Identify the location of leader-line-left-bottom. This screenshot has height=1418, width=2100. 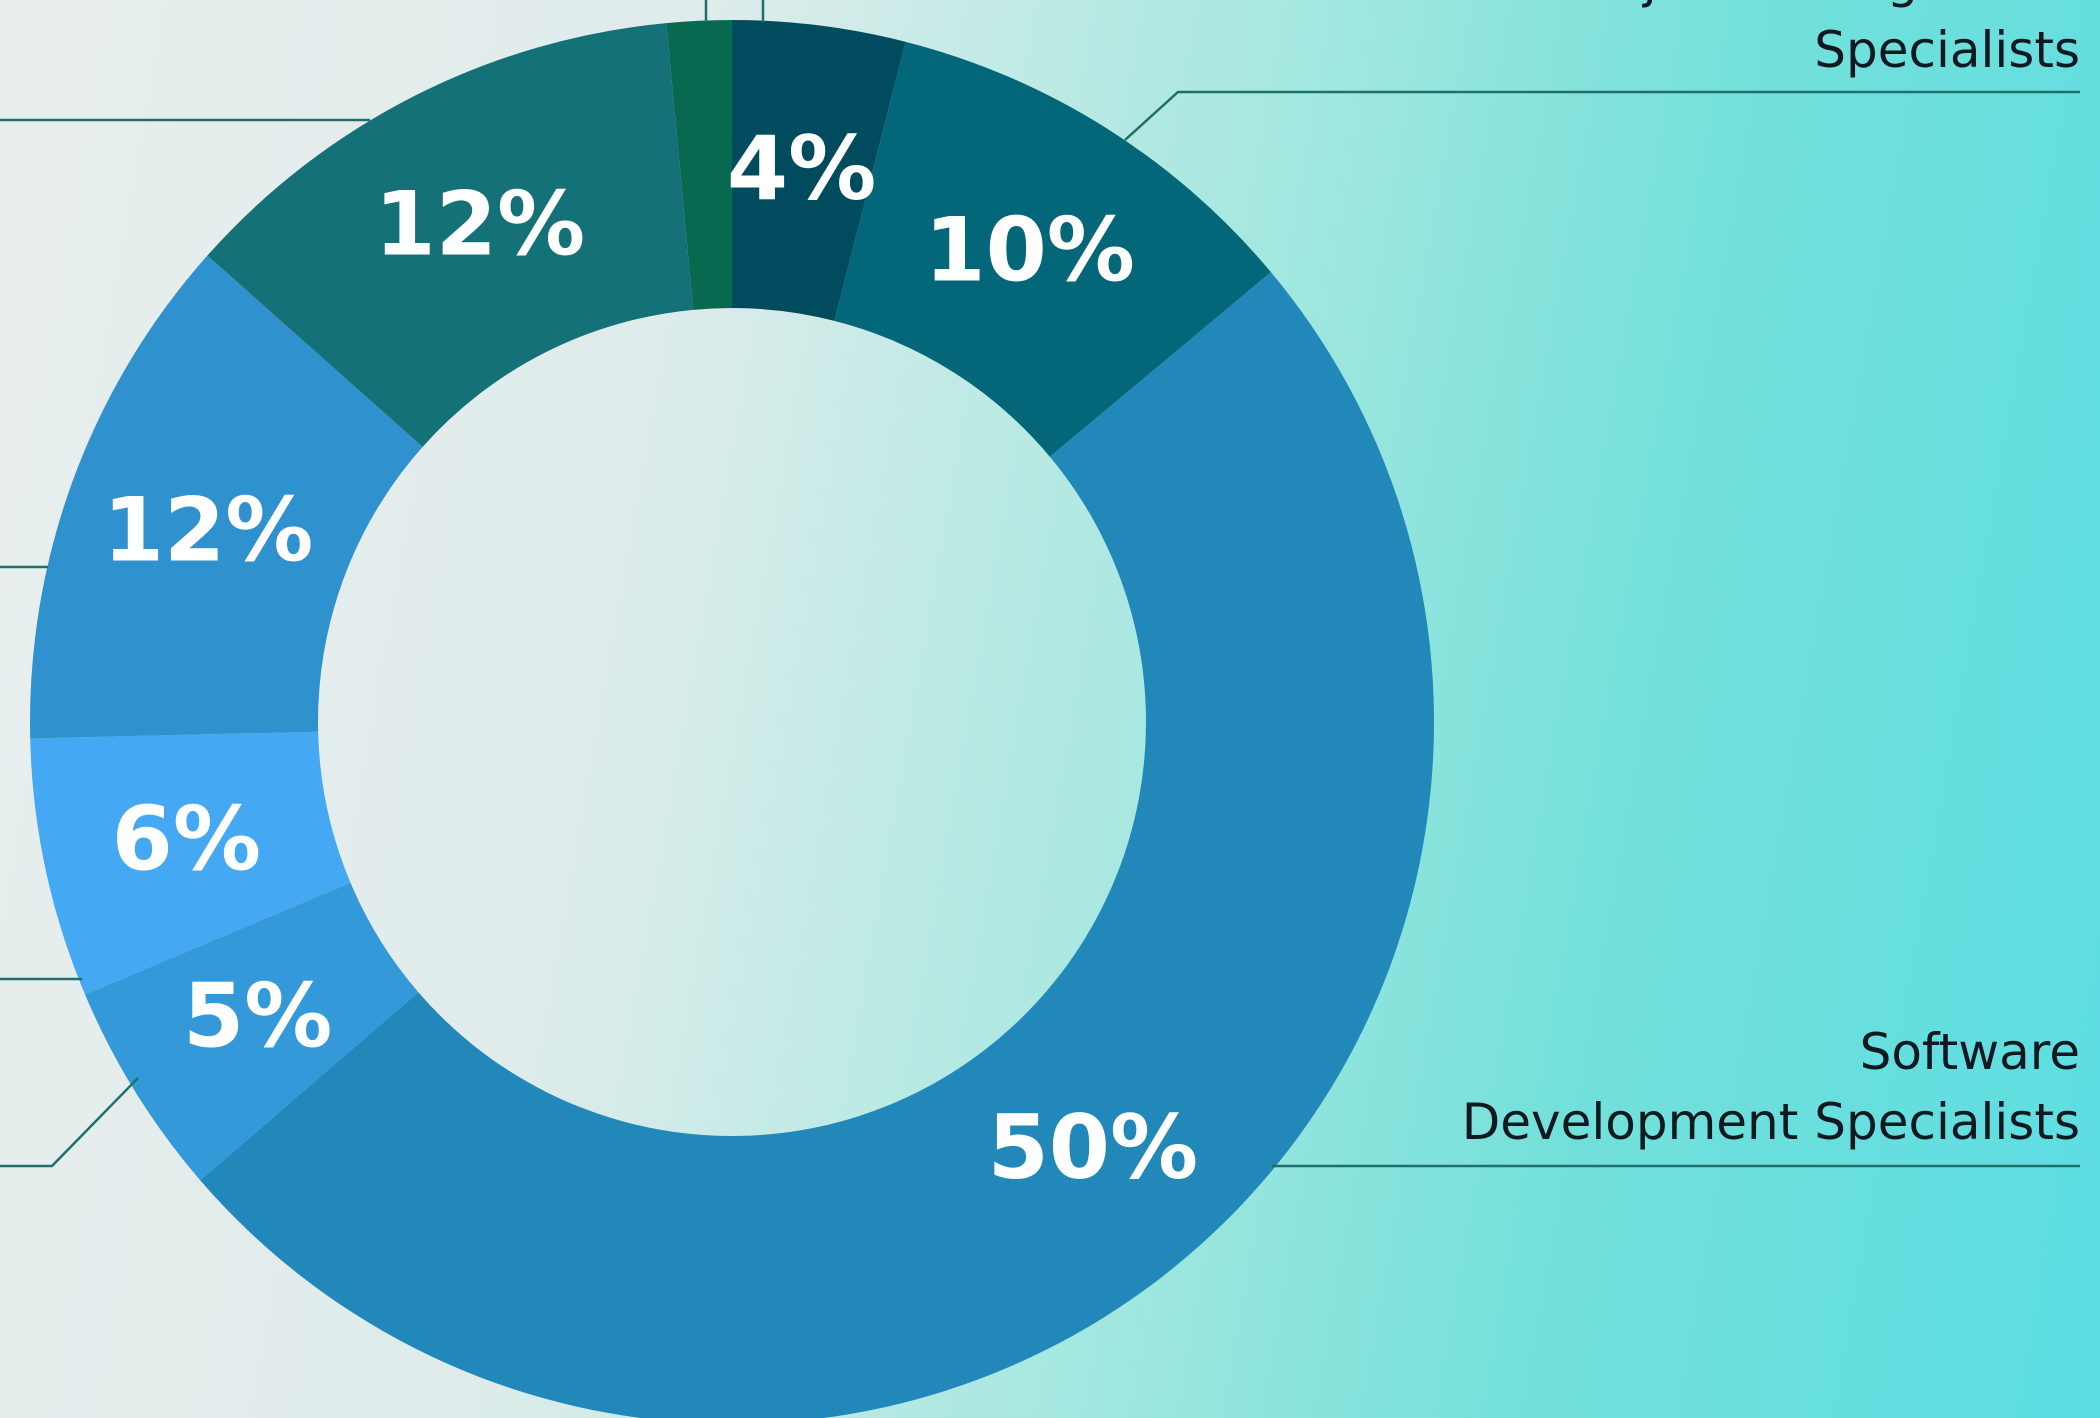
(69, 1122).